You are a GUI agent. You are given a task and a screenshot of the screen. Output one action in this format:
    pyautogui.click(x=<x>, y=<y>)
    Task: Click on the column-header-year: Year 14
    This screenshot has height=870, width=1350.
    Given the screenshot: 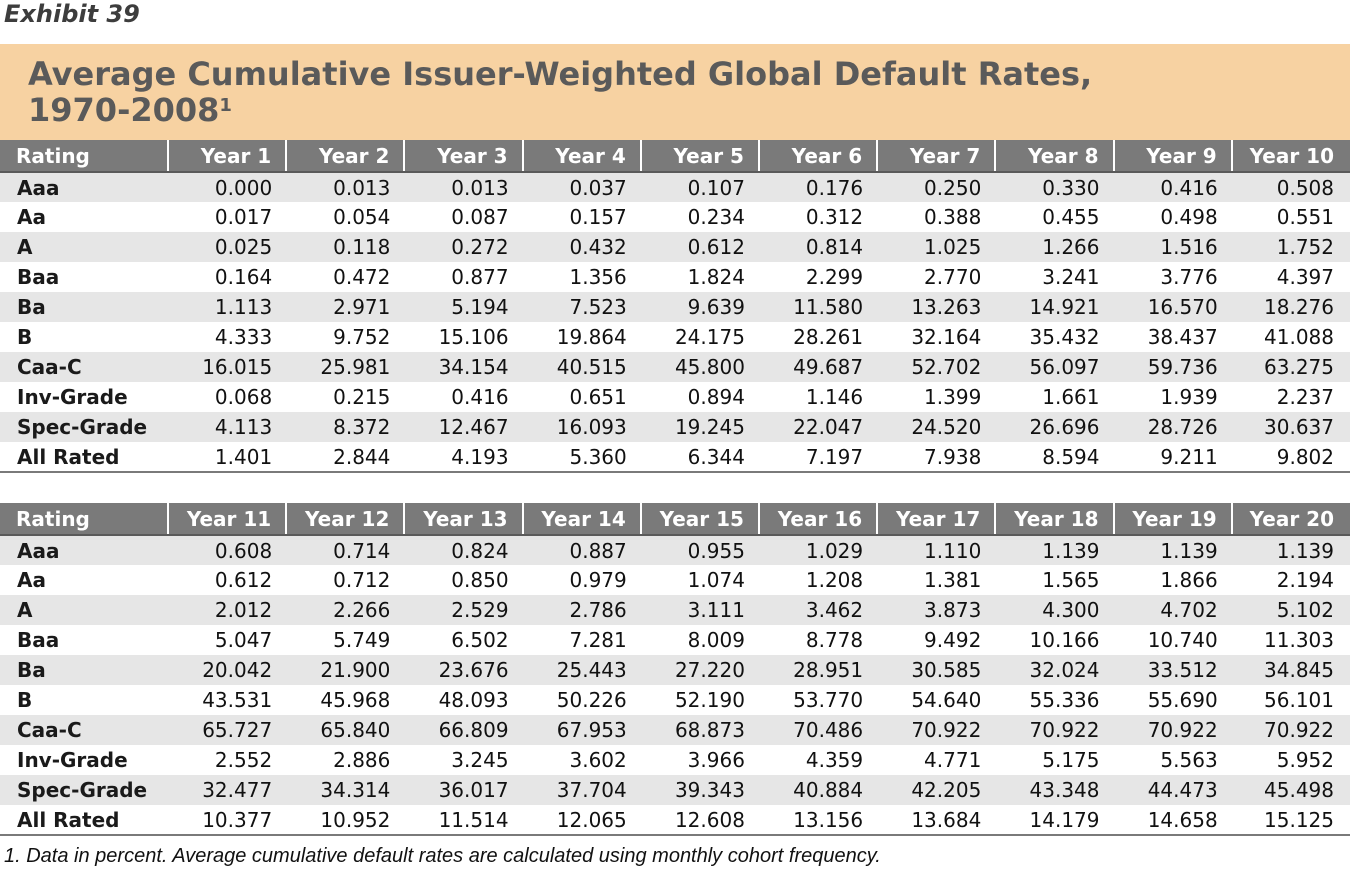 What is the action you would take?
    pyautogui.click(x=582, y=519)
    